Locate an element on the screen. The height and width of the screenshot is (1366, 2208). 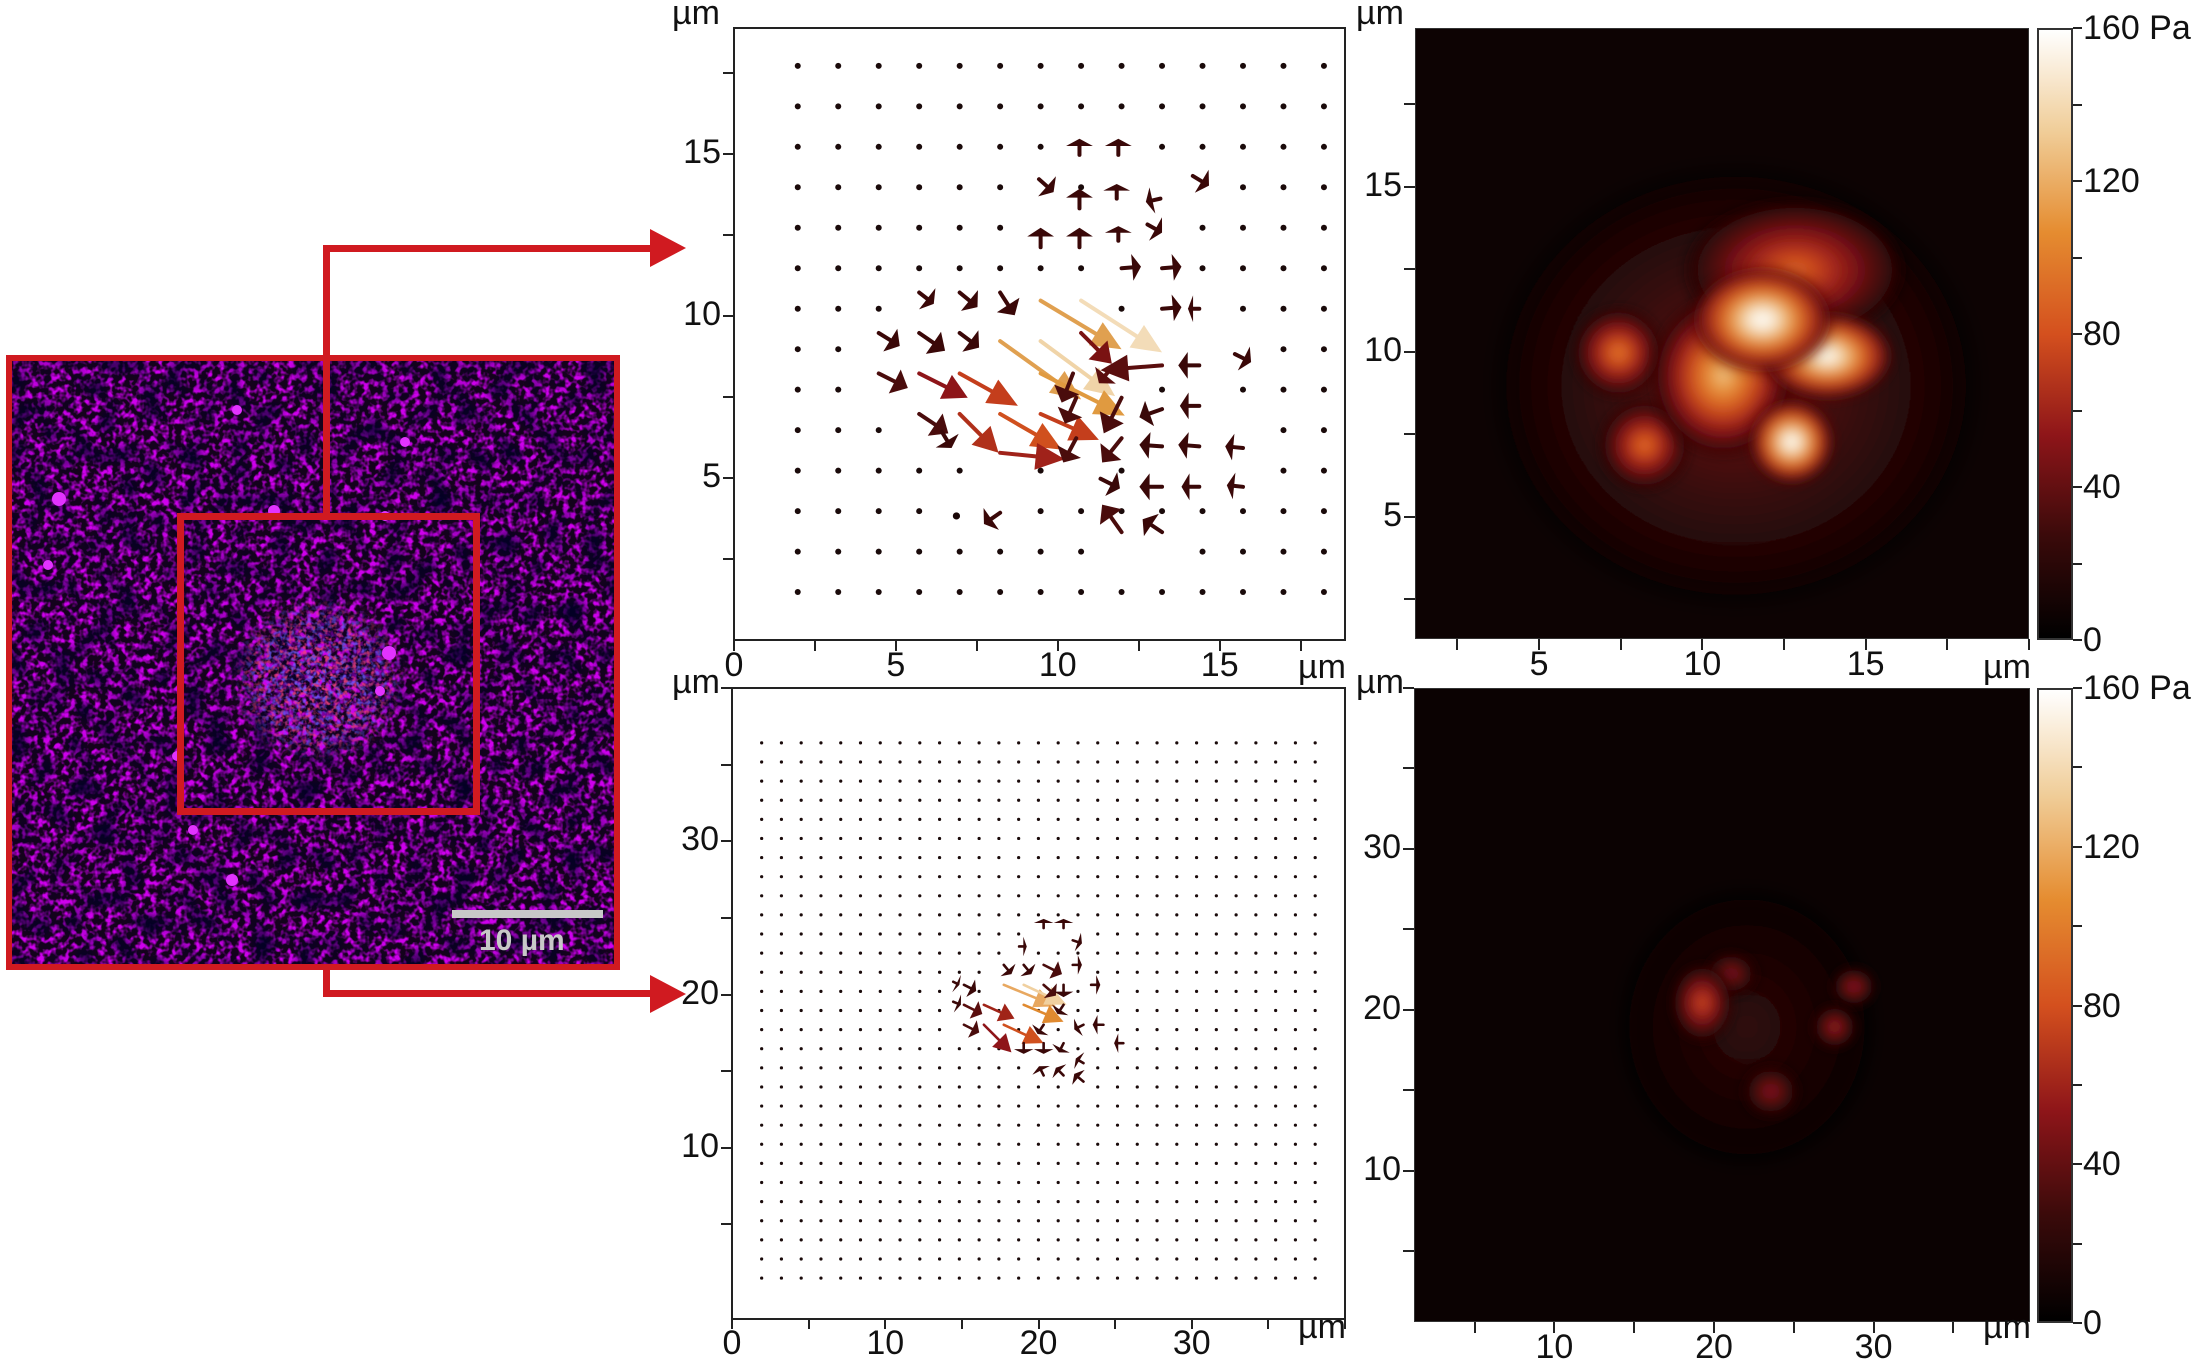
x-tick-label: 15 is located at coordinates (1865, 664).